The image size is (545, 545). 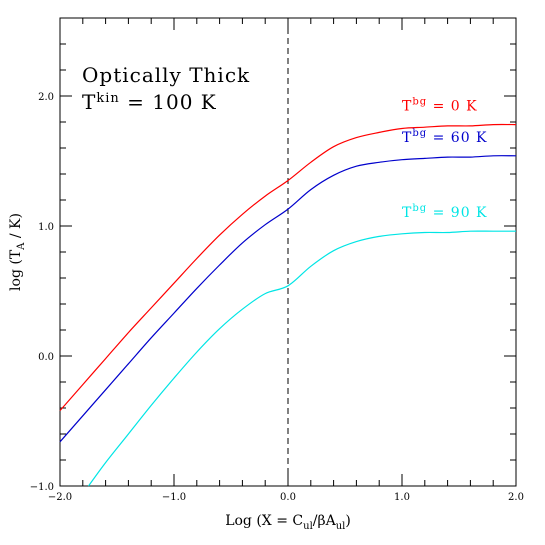 What do you see at coordinates (46, 227) in the screenshot?
I see `y-tick-label: 1.0` at bounding box center [46, 227].